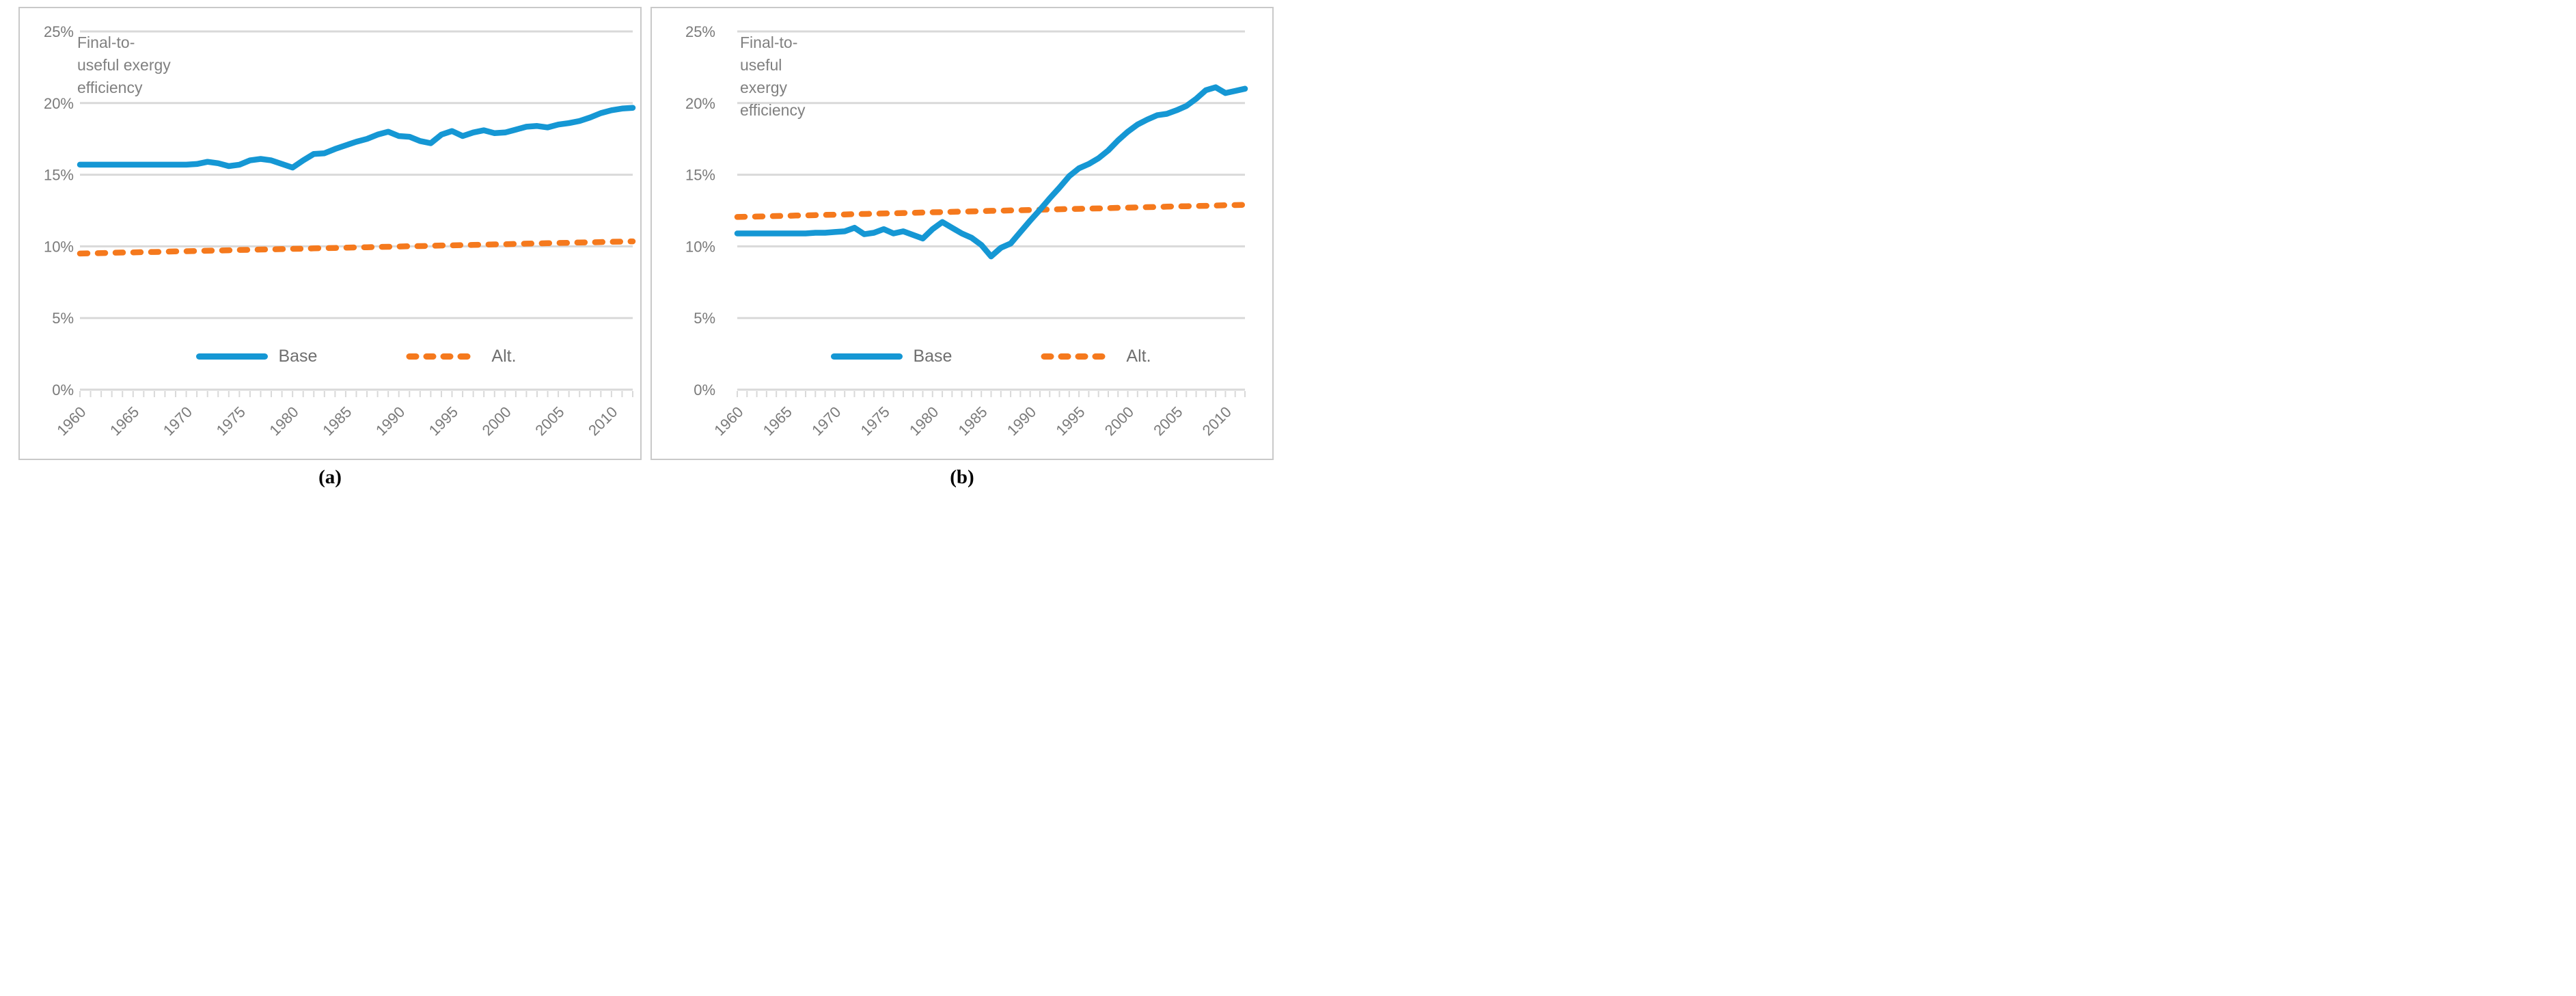  Describe the element at coordinates (962, 477) in the screenshot. I see `panel-caption-b: (b)` at that location.